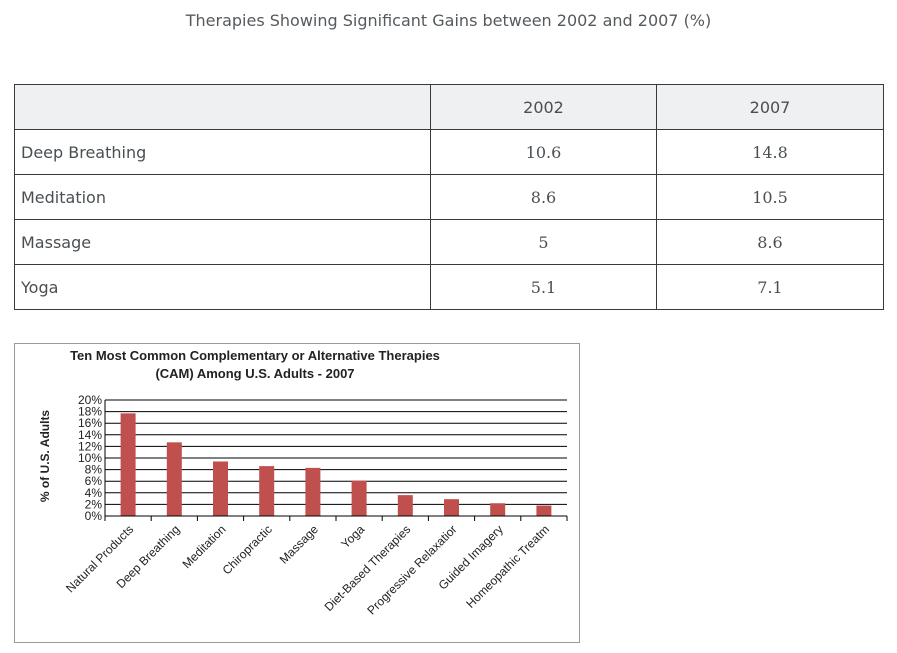  I want to click on column-header-2007: 2007, so click(770, 107).